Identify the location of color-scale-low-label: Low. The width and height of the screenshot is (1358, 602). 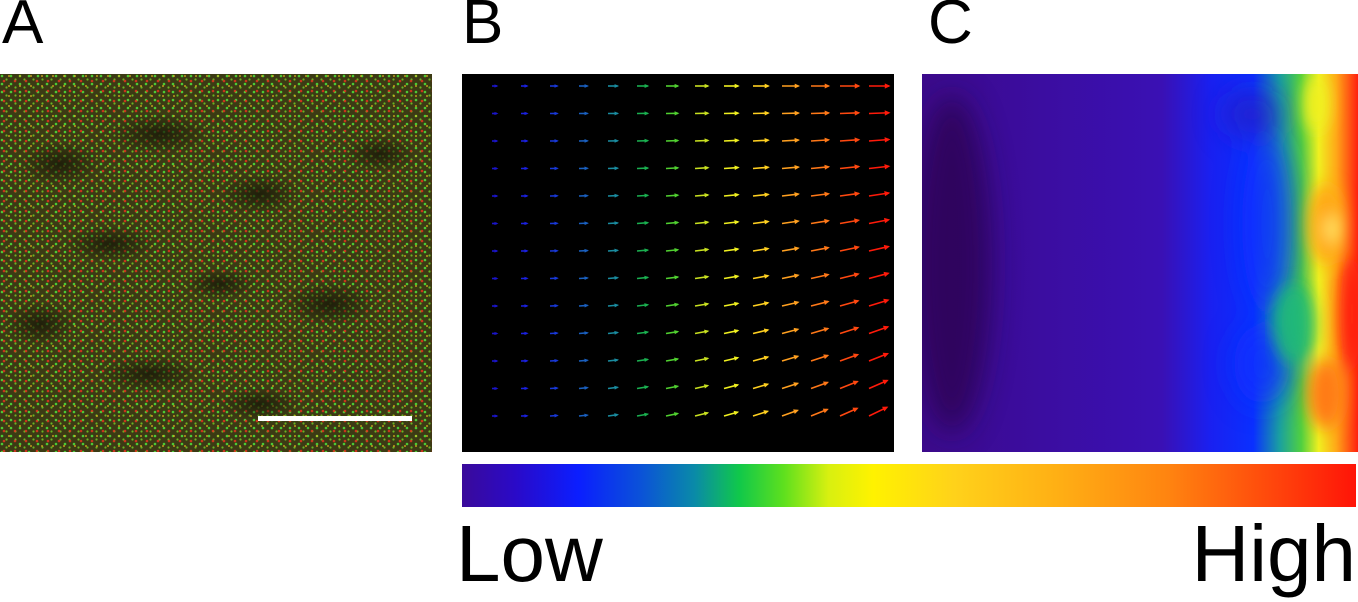
(529, 553).